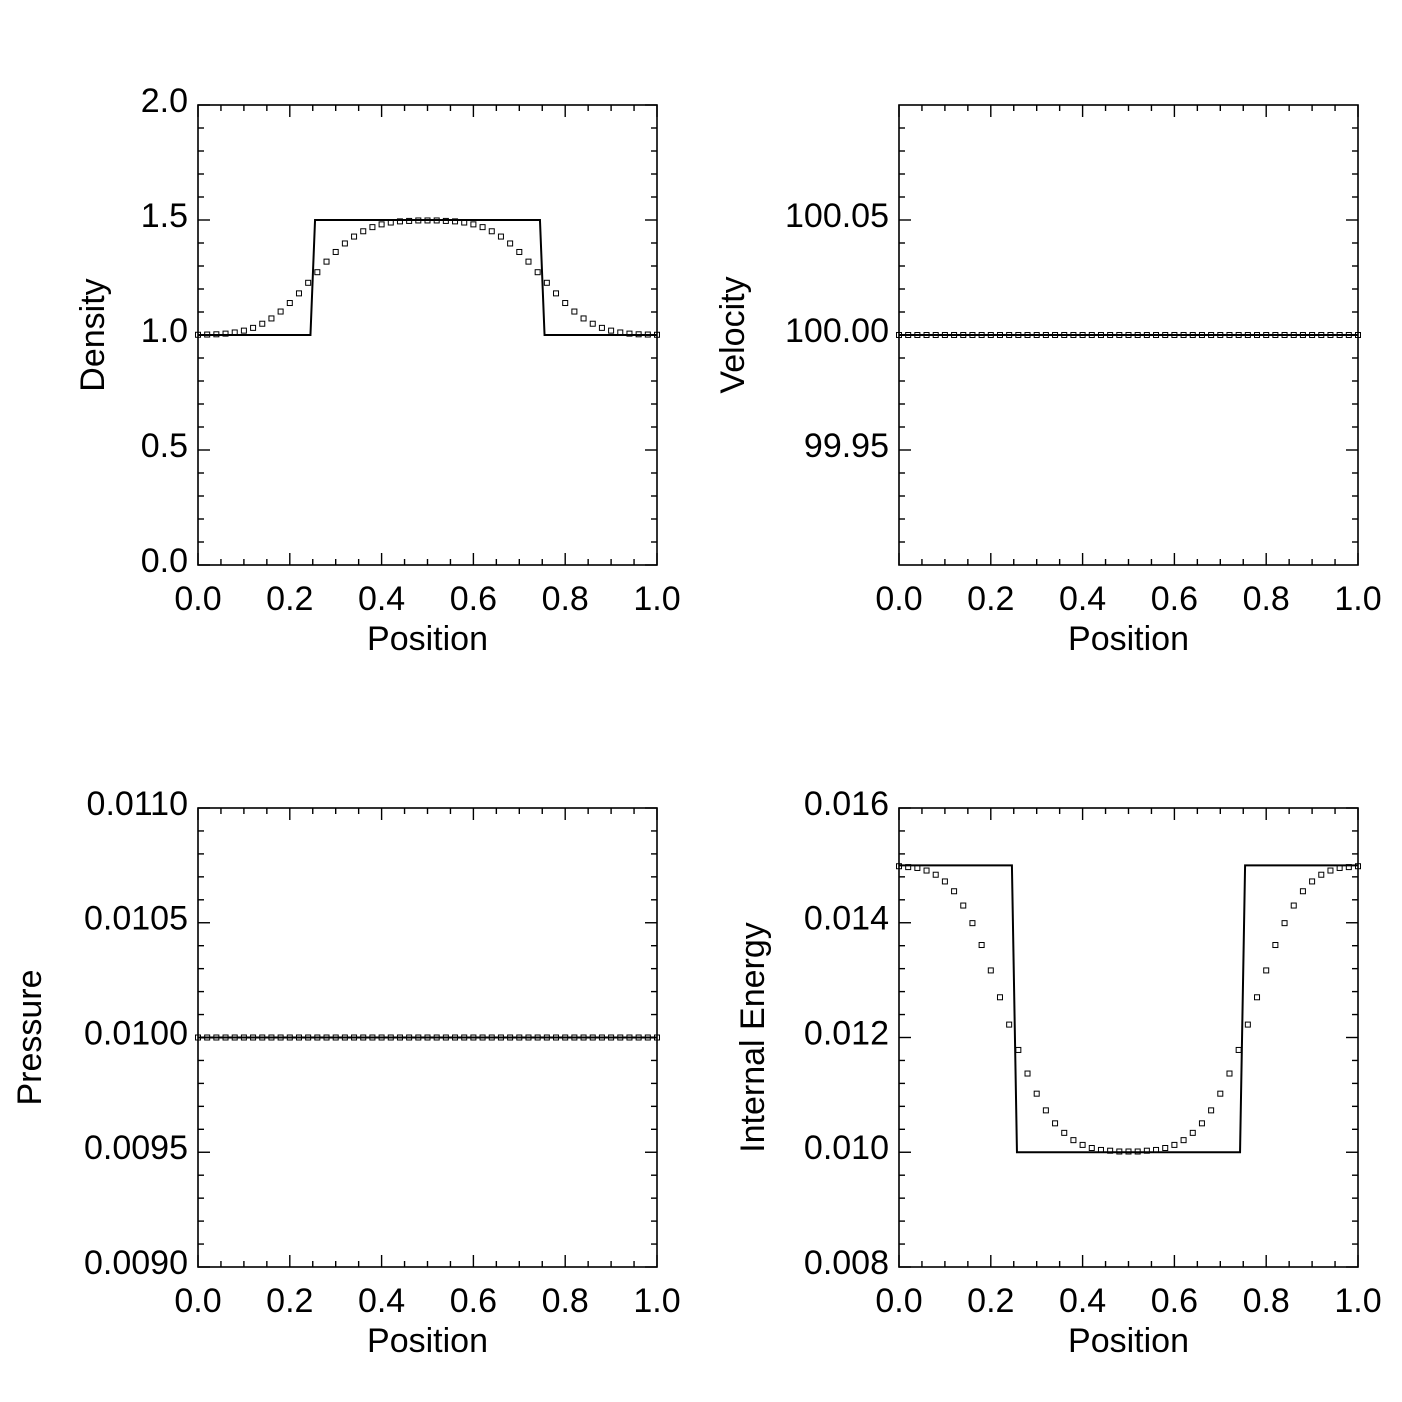 Image resolution: width=1402 pixels, height=1402 pixels. Describe the element at coordinates (837, 331) in the screenshot. I see `y-tick-label: 100.00` at that location.